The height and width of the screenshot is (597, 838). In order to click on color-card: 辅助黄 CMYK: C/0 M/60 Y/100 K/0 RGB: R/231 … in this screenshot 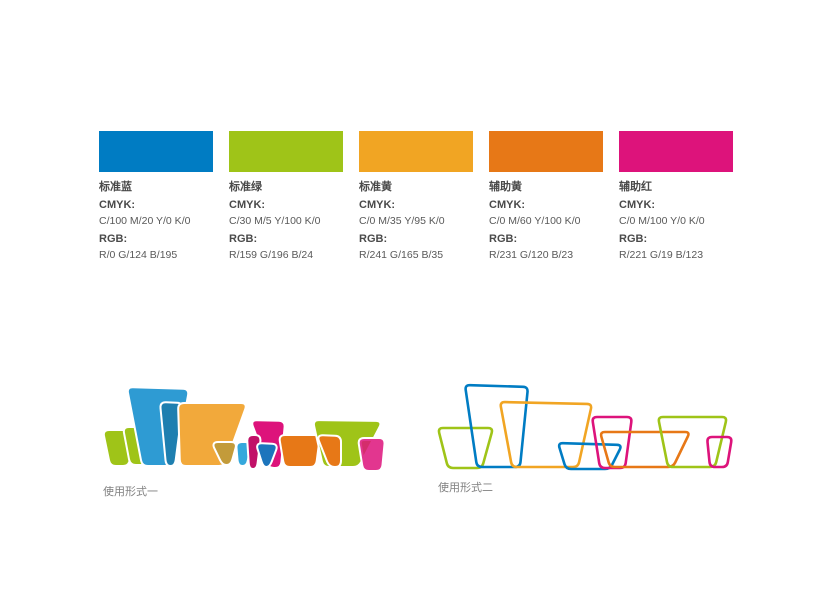, I will do `click(546, 196)`.